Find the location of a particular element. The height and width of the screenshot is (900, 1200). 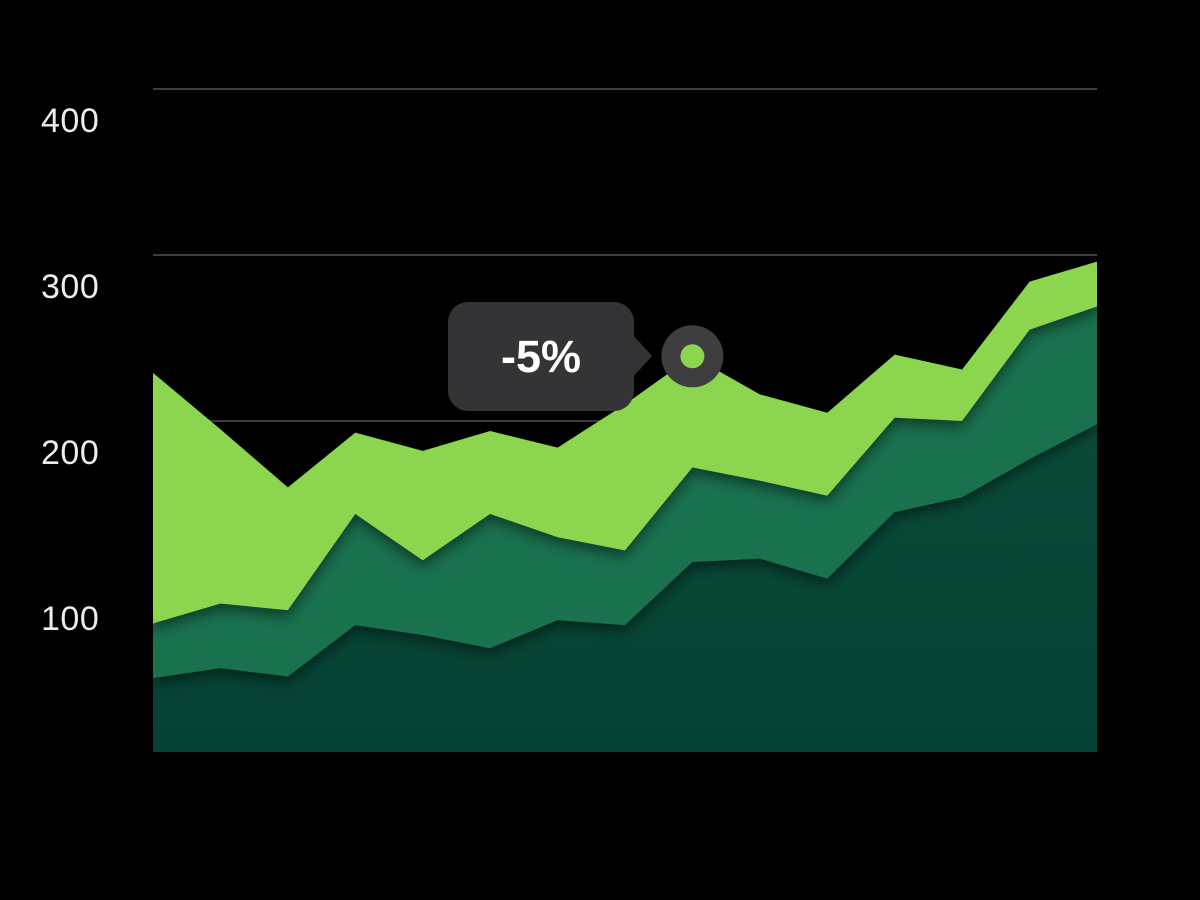

tooltip-label: -5% is located at coordinates (541, 356).